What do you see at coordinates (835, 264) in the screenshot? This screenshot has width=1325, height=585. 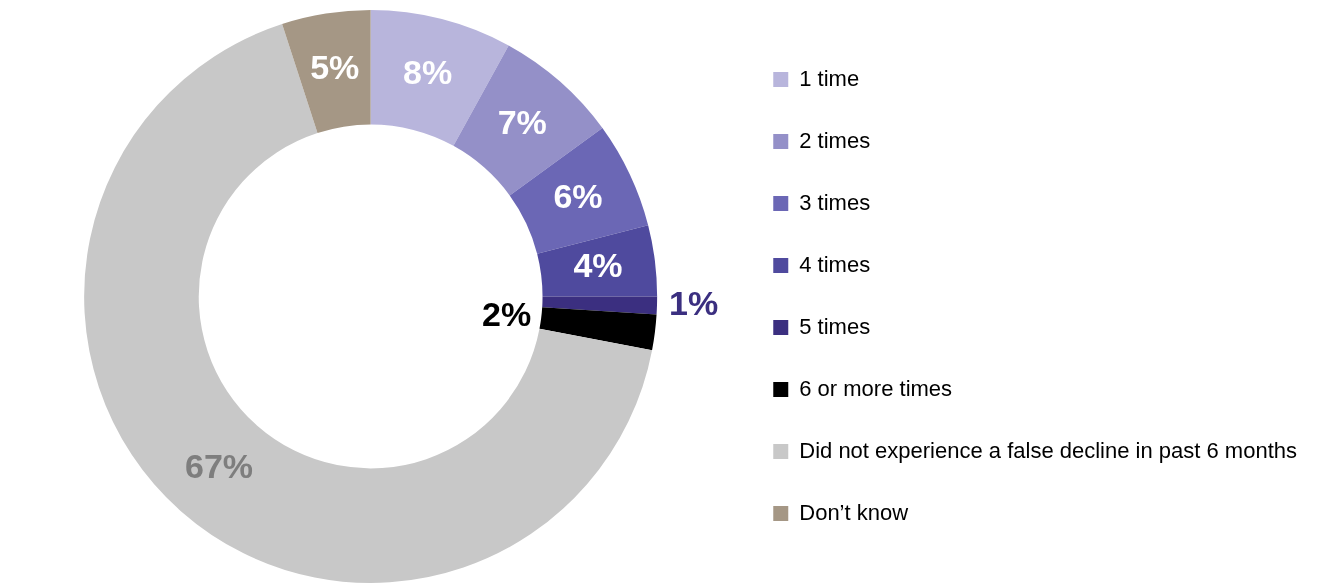 I see `legend-label: 4 times` at bounding box center [835, 264].